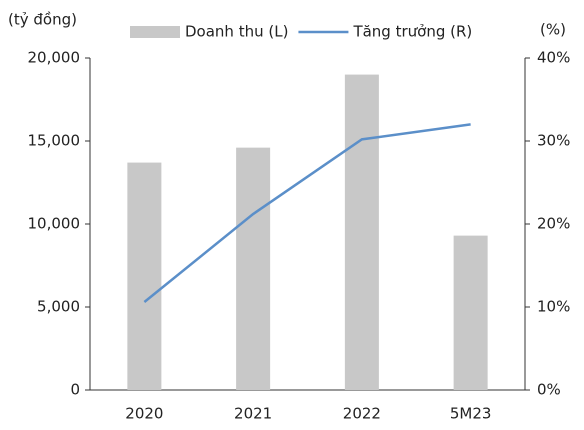  Describe the element at coordinates (362, 414) in the screenshot. I see `x-tick-label: 2022` at that location.